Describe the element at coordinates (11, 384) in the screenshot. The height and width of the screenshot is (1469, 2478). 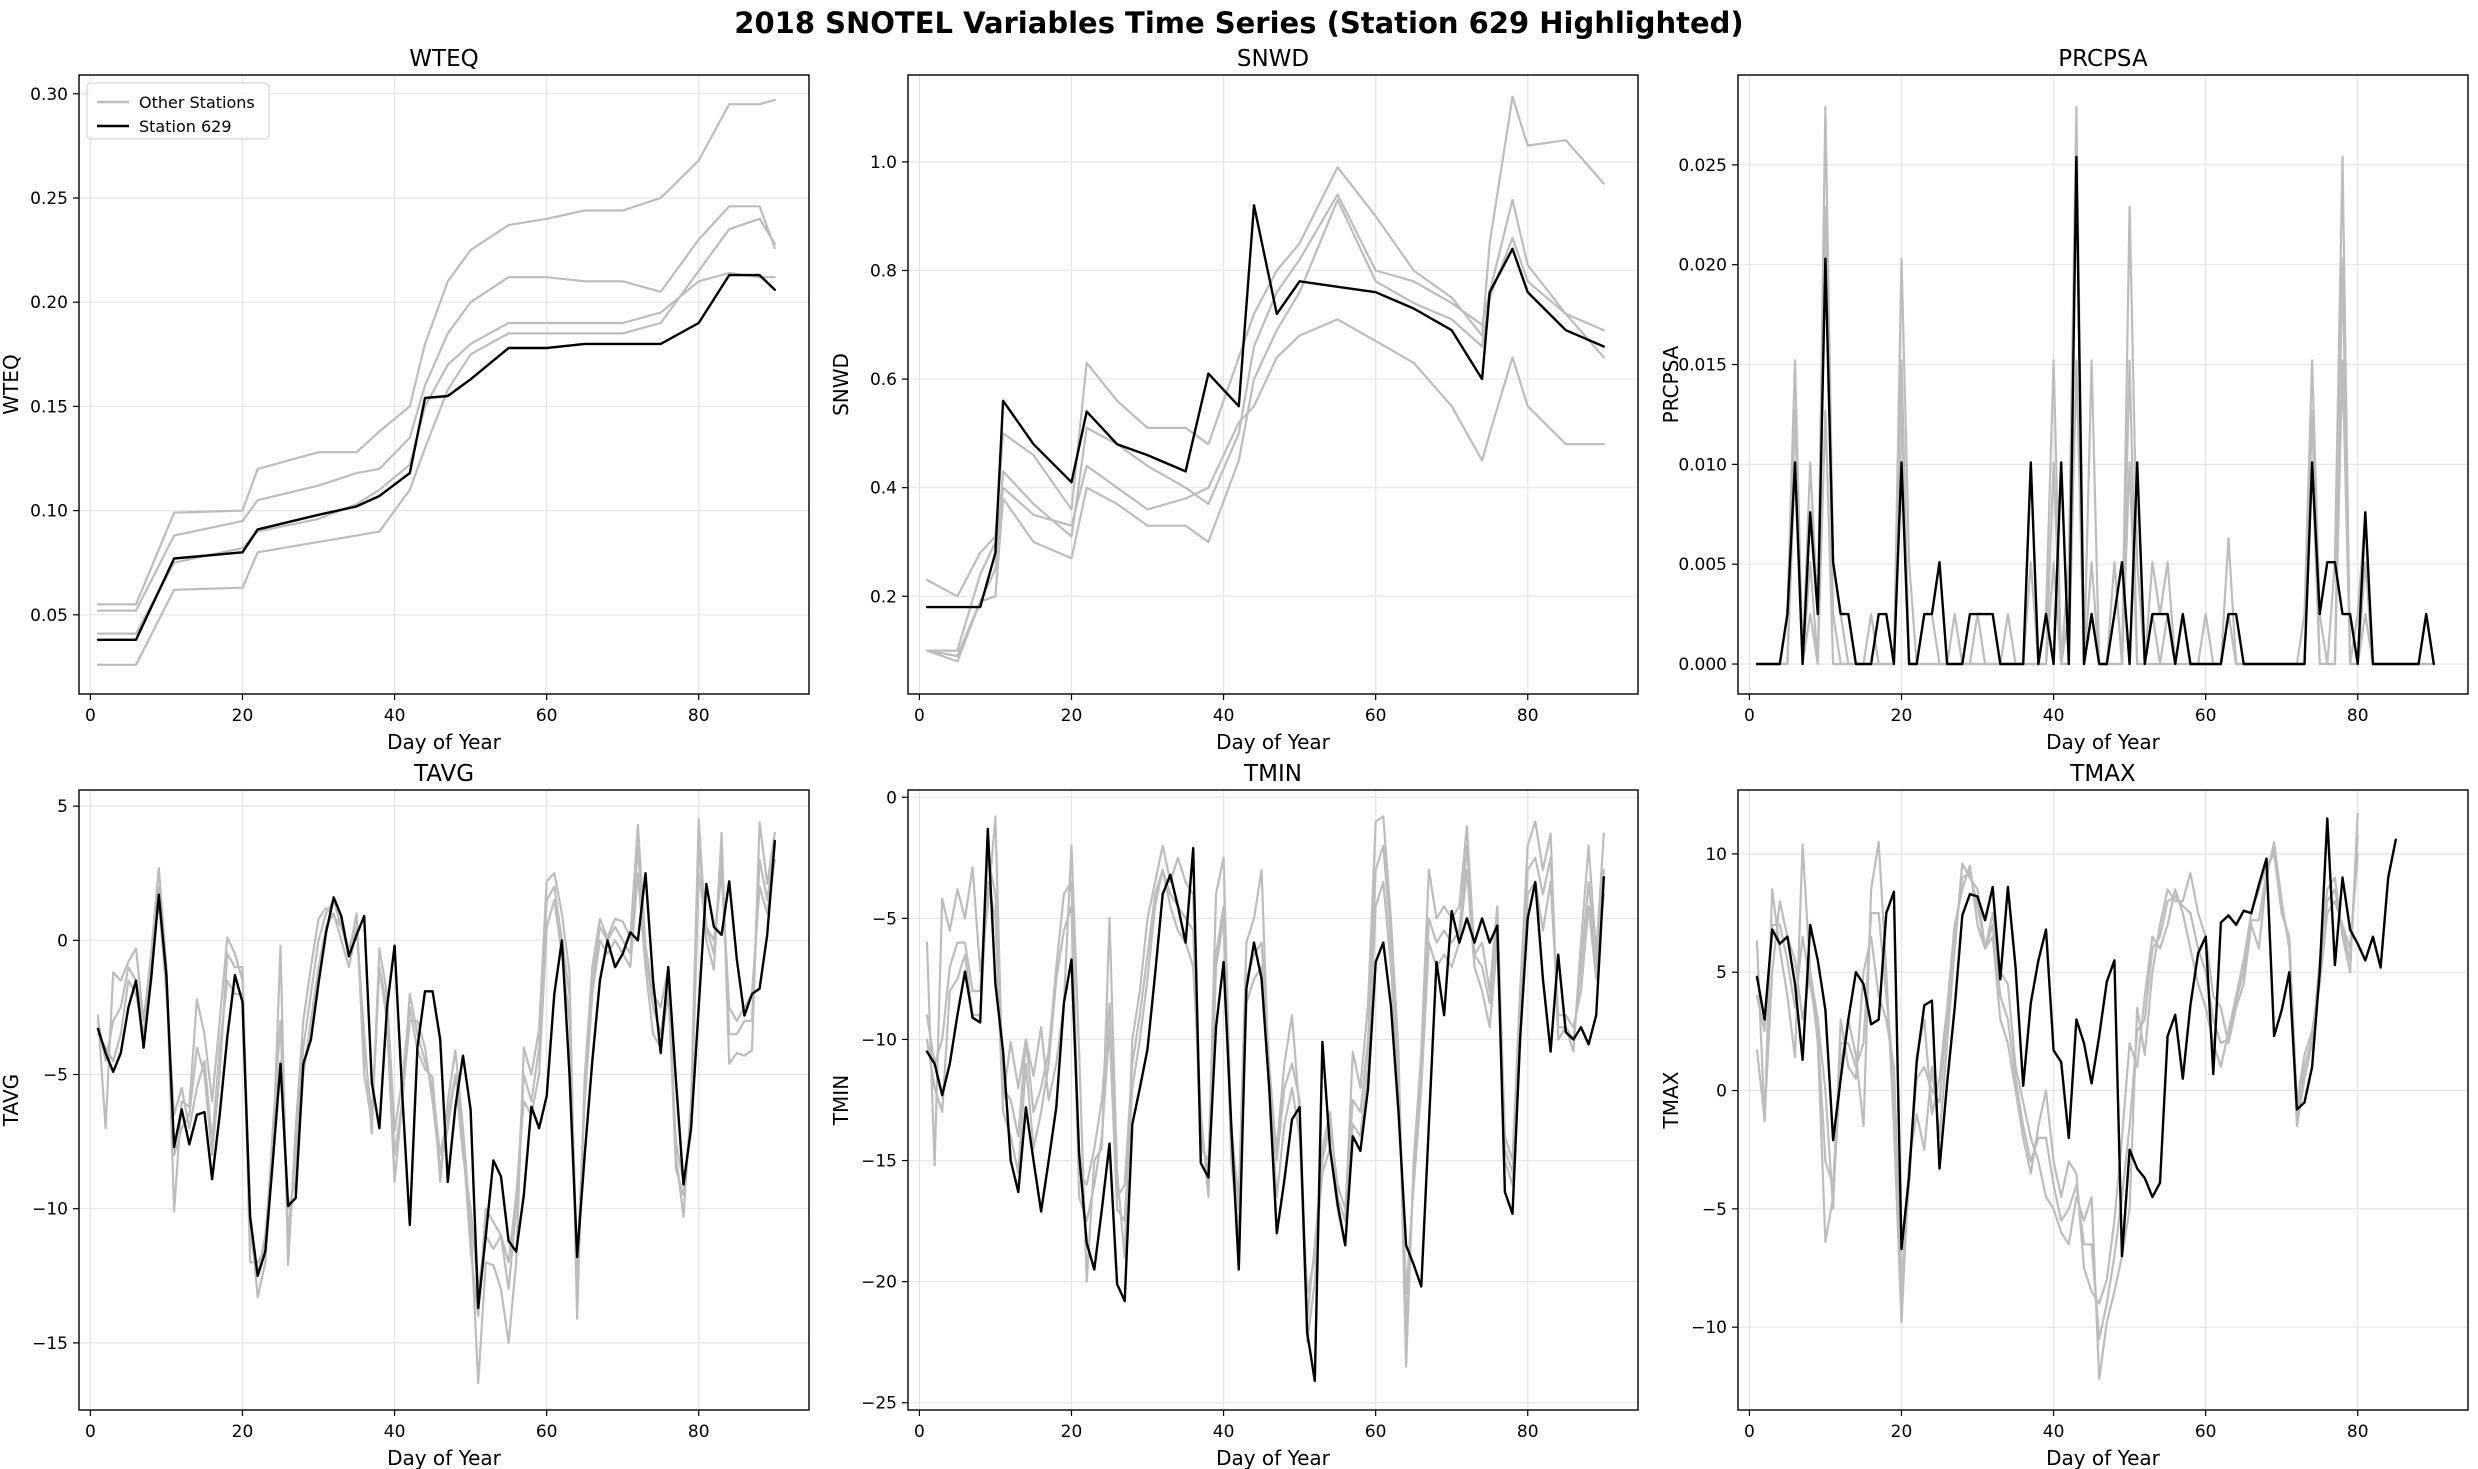
I see `y-axis-label: WTEQ` at that location.